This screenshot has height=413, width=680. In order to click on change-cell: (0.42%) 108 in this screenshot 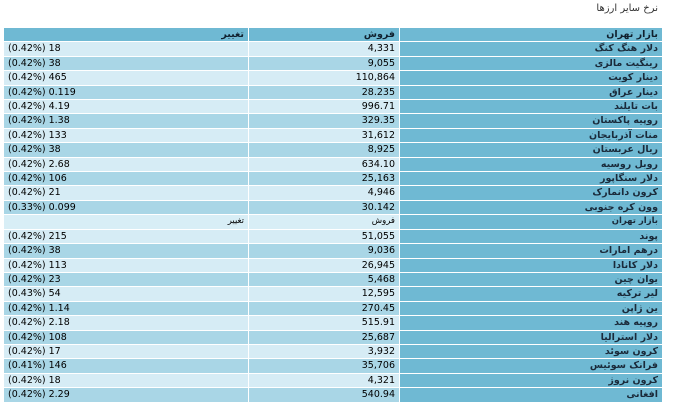, I will do `click(126, 337)`.